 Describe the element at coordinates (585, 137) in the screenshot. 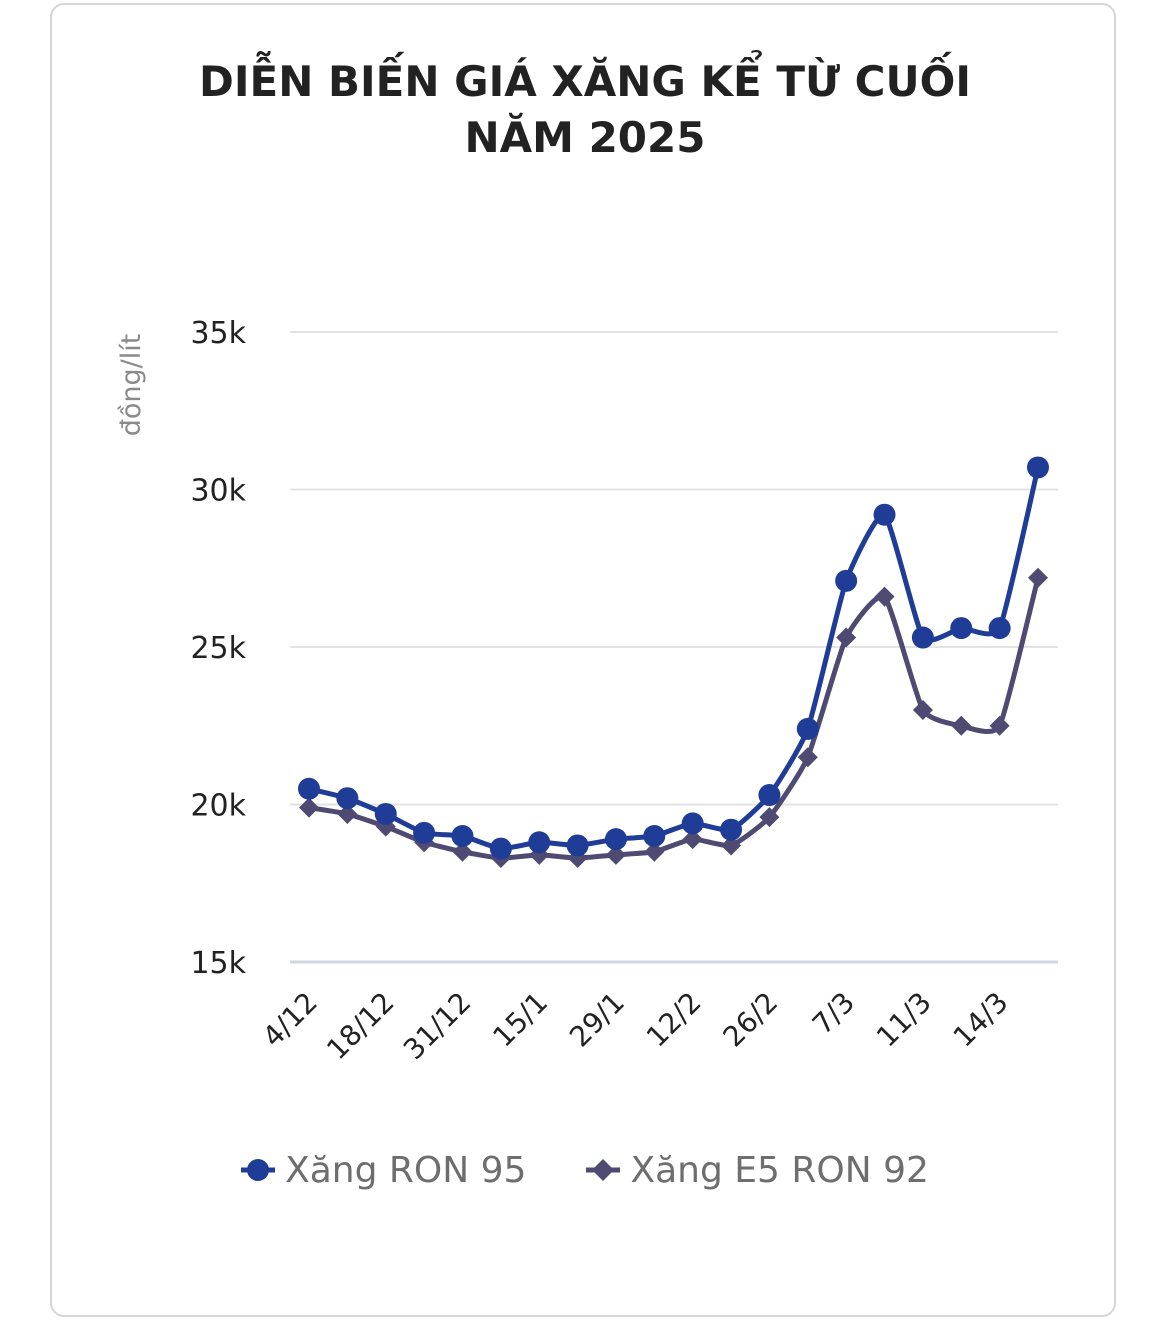

I see `chart-title-line-2: NĂM 2025` at that location.